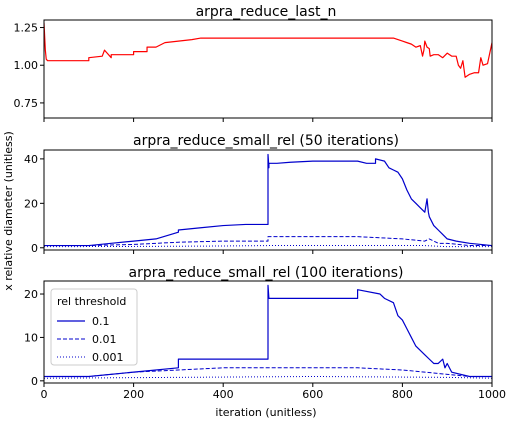 Image resolution: width=510 pixels, height=422 pixels. I want to click on panel-2-xtick-label-4: 800, so click(402, 394).